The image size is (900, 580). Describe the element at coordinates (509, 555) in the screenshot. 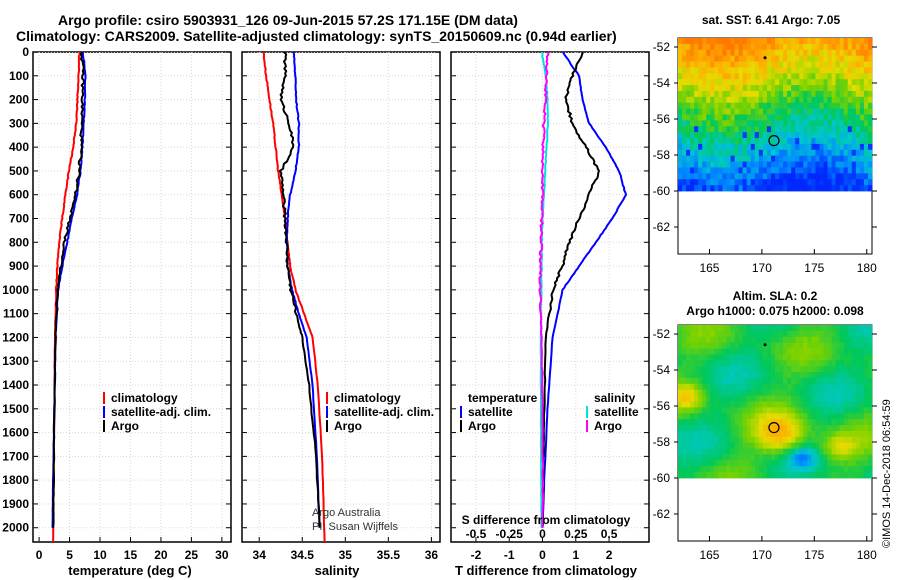

I see `difference-tick-label: -1` at that location.